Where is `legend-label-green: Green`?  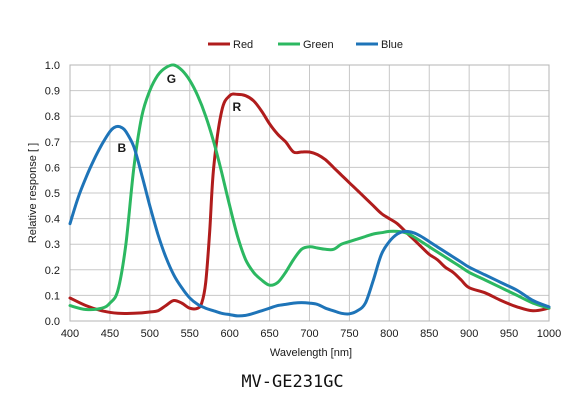
legend-label-green: Green is located at coordinates (318, 45).